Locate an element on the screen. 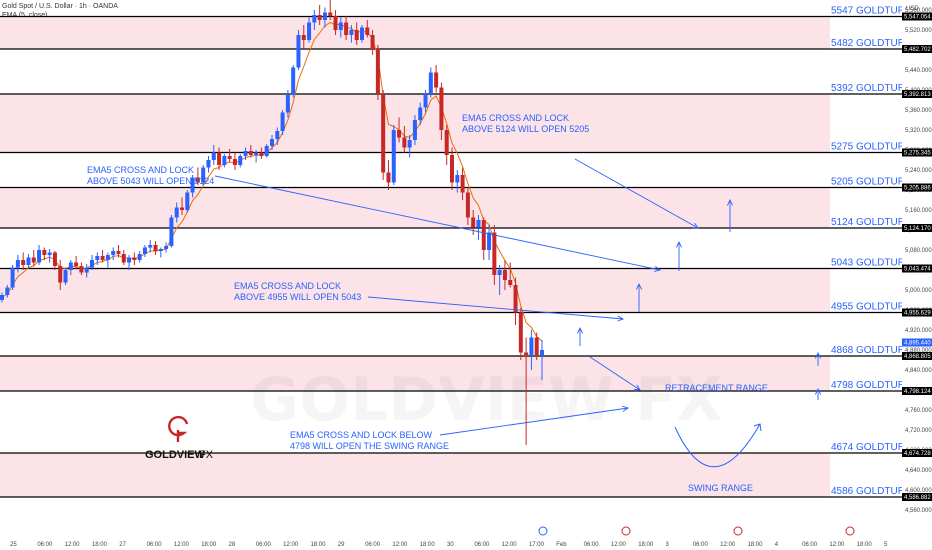 The image size is (932, 550). time-tick-label: 18:00 is located at coordinates (209, 545).